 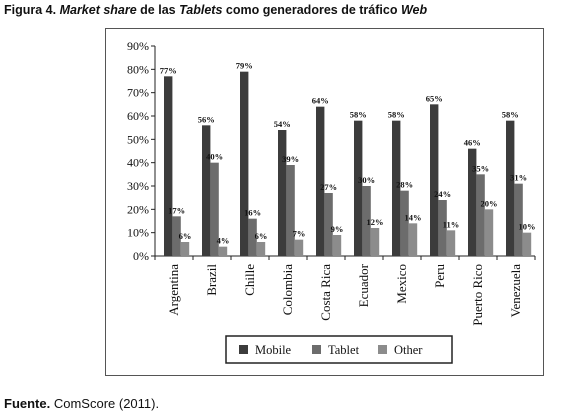 What do you see at coordinates (214, 157) in the screenshot?
I see `data-label: 40%` at bounding box center [214, 157].